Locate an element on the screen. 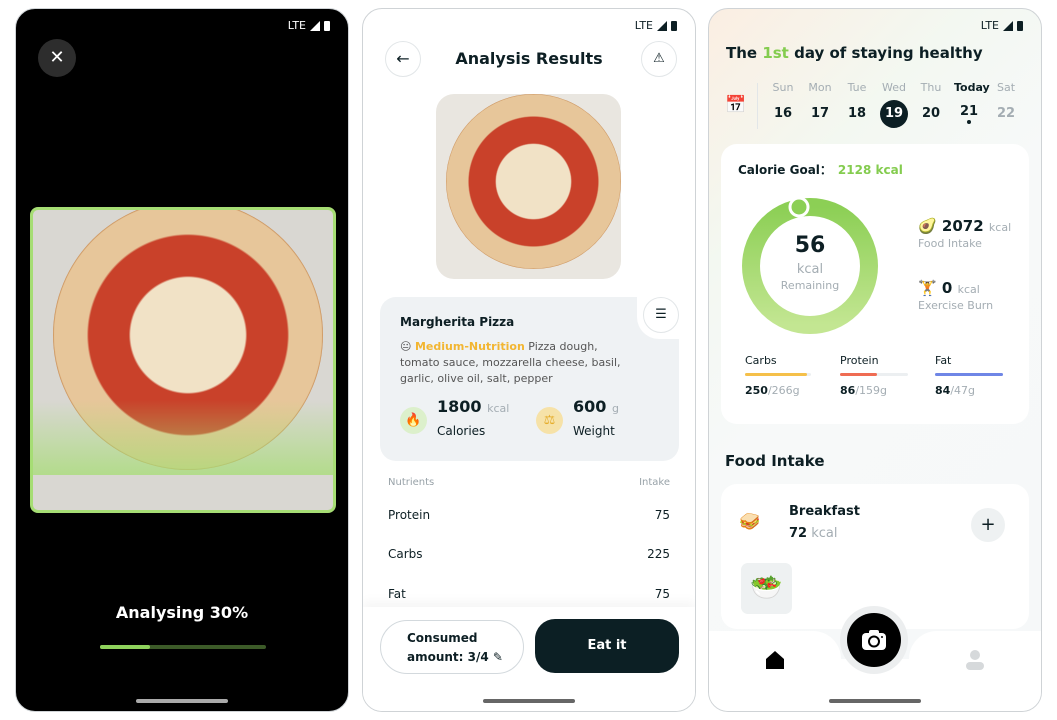 The image size is (1057, 720). nav-profile is located at coordinates (975, 671).